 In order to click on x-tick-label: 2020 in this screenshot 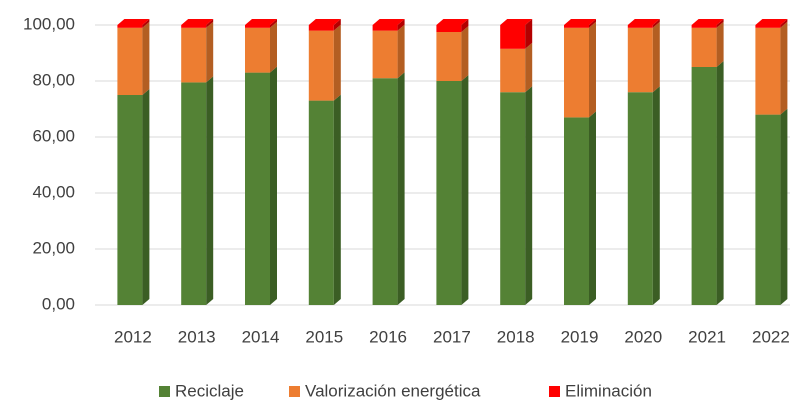, I will do `click(643, 336)`.